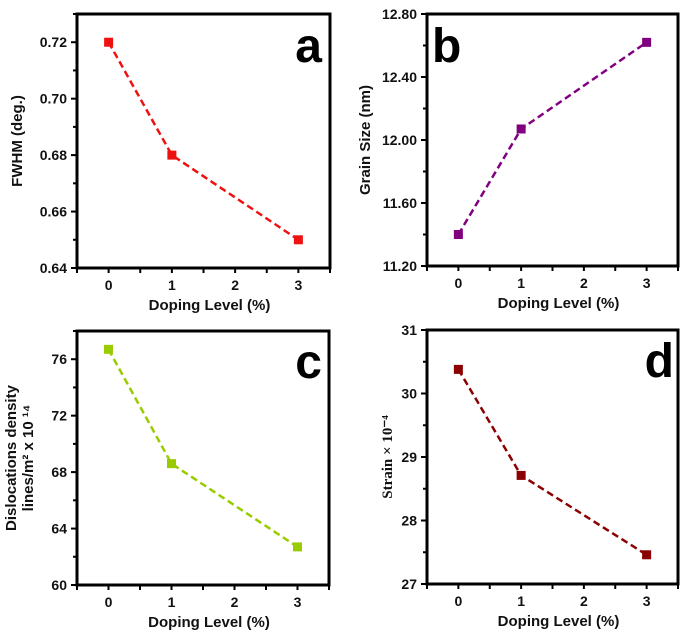  Describe the element at coordinates (409, 521) in the screenshot. I see `y-tick-label: 28` at that location.